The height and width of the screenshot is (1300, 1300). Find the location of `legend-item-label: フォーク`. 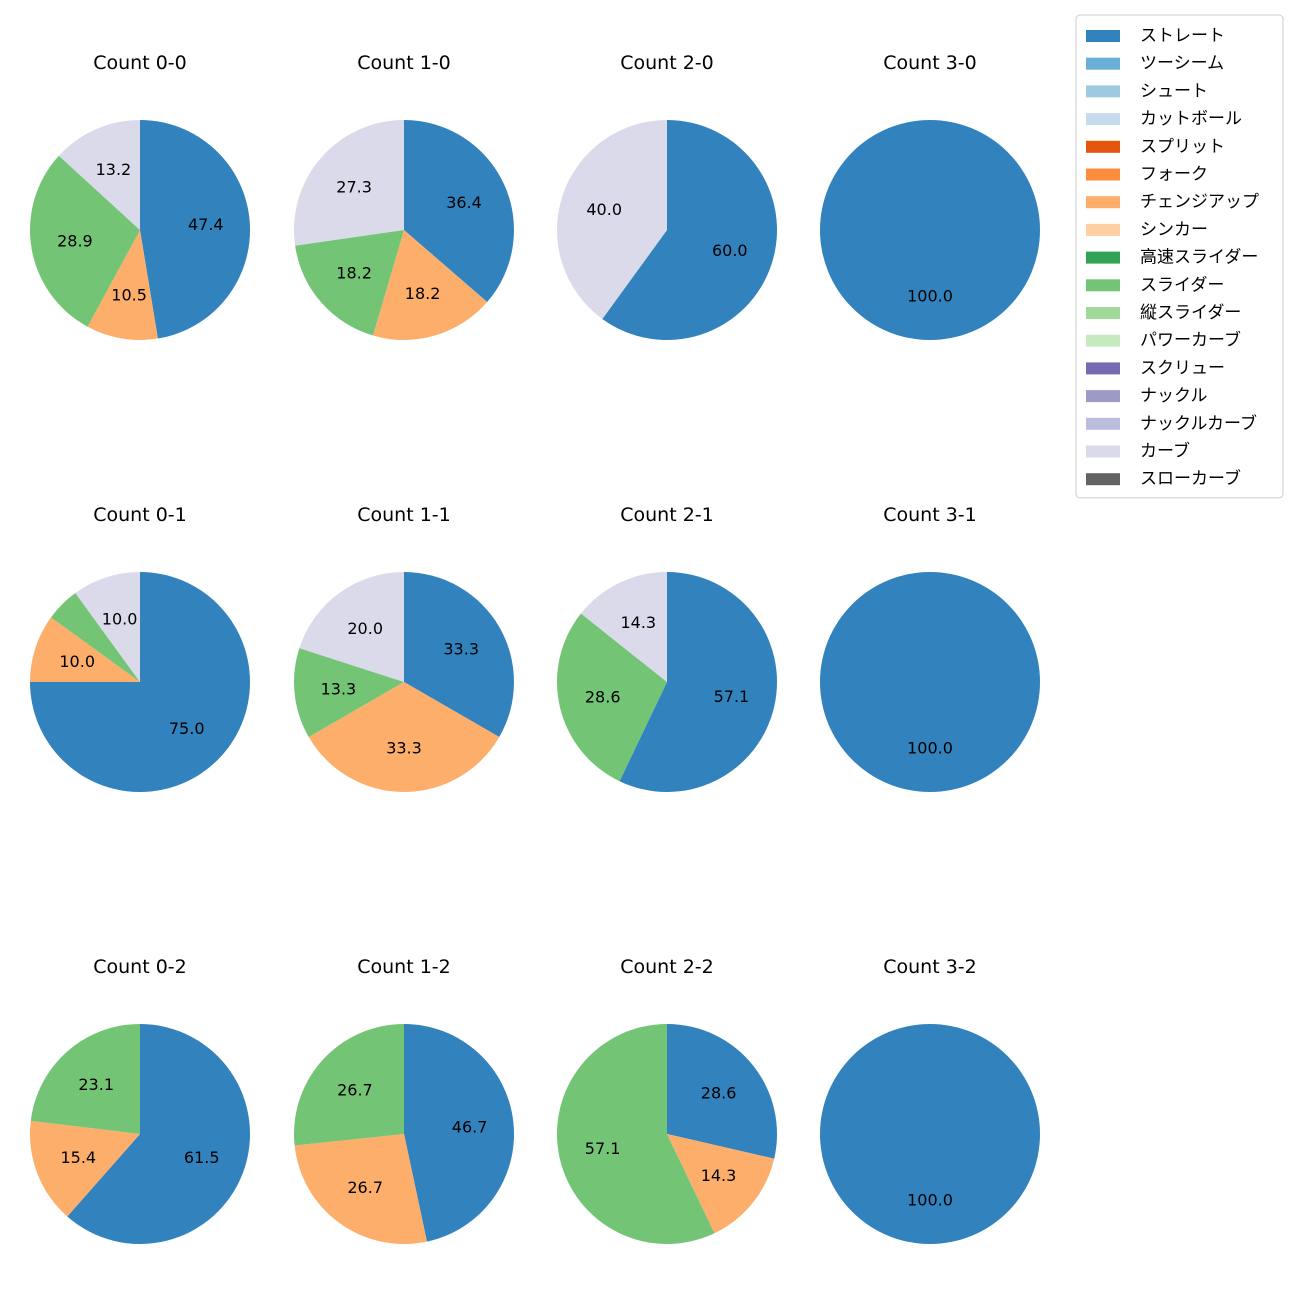

legend-item-label: フォーク is located at coordinates (1174, 175).